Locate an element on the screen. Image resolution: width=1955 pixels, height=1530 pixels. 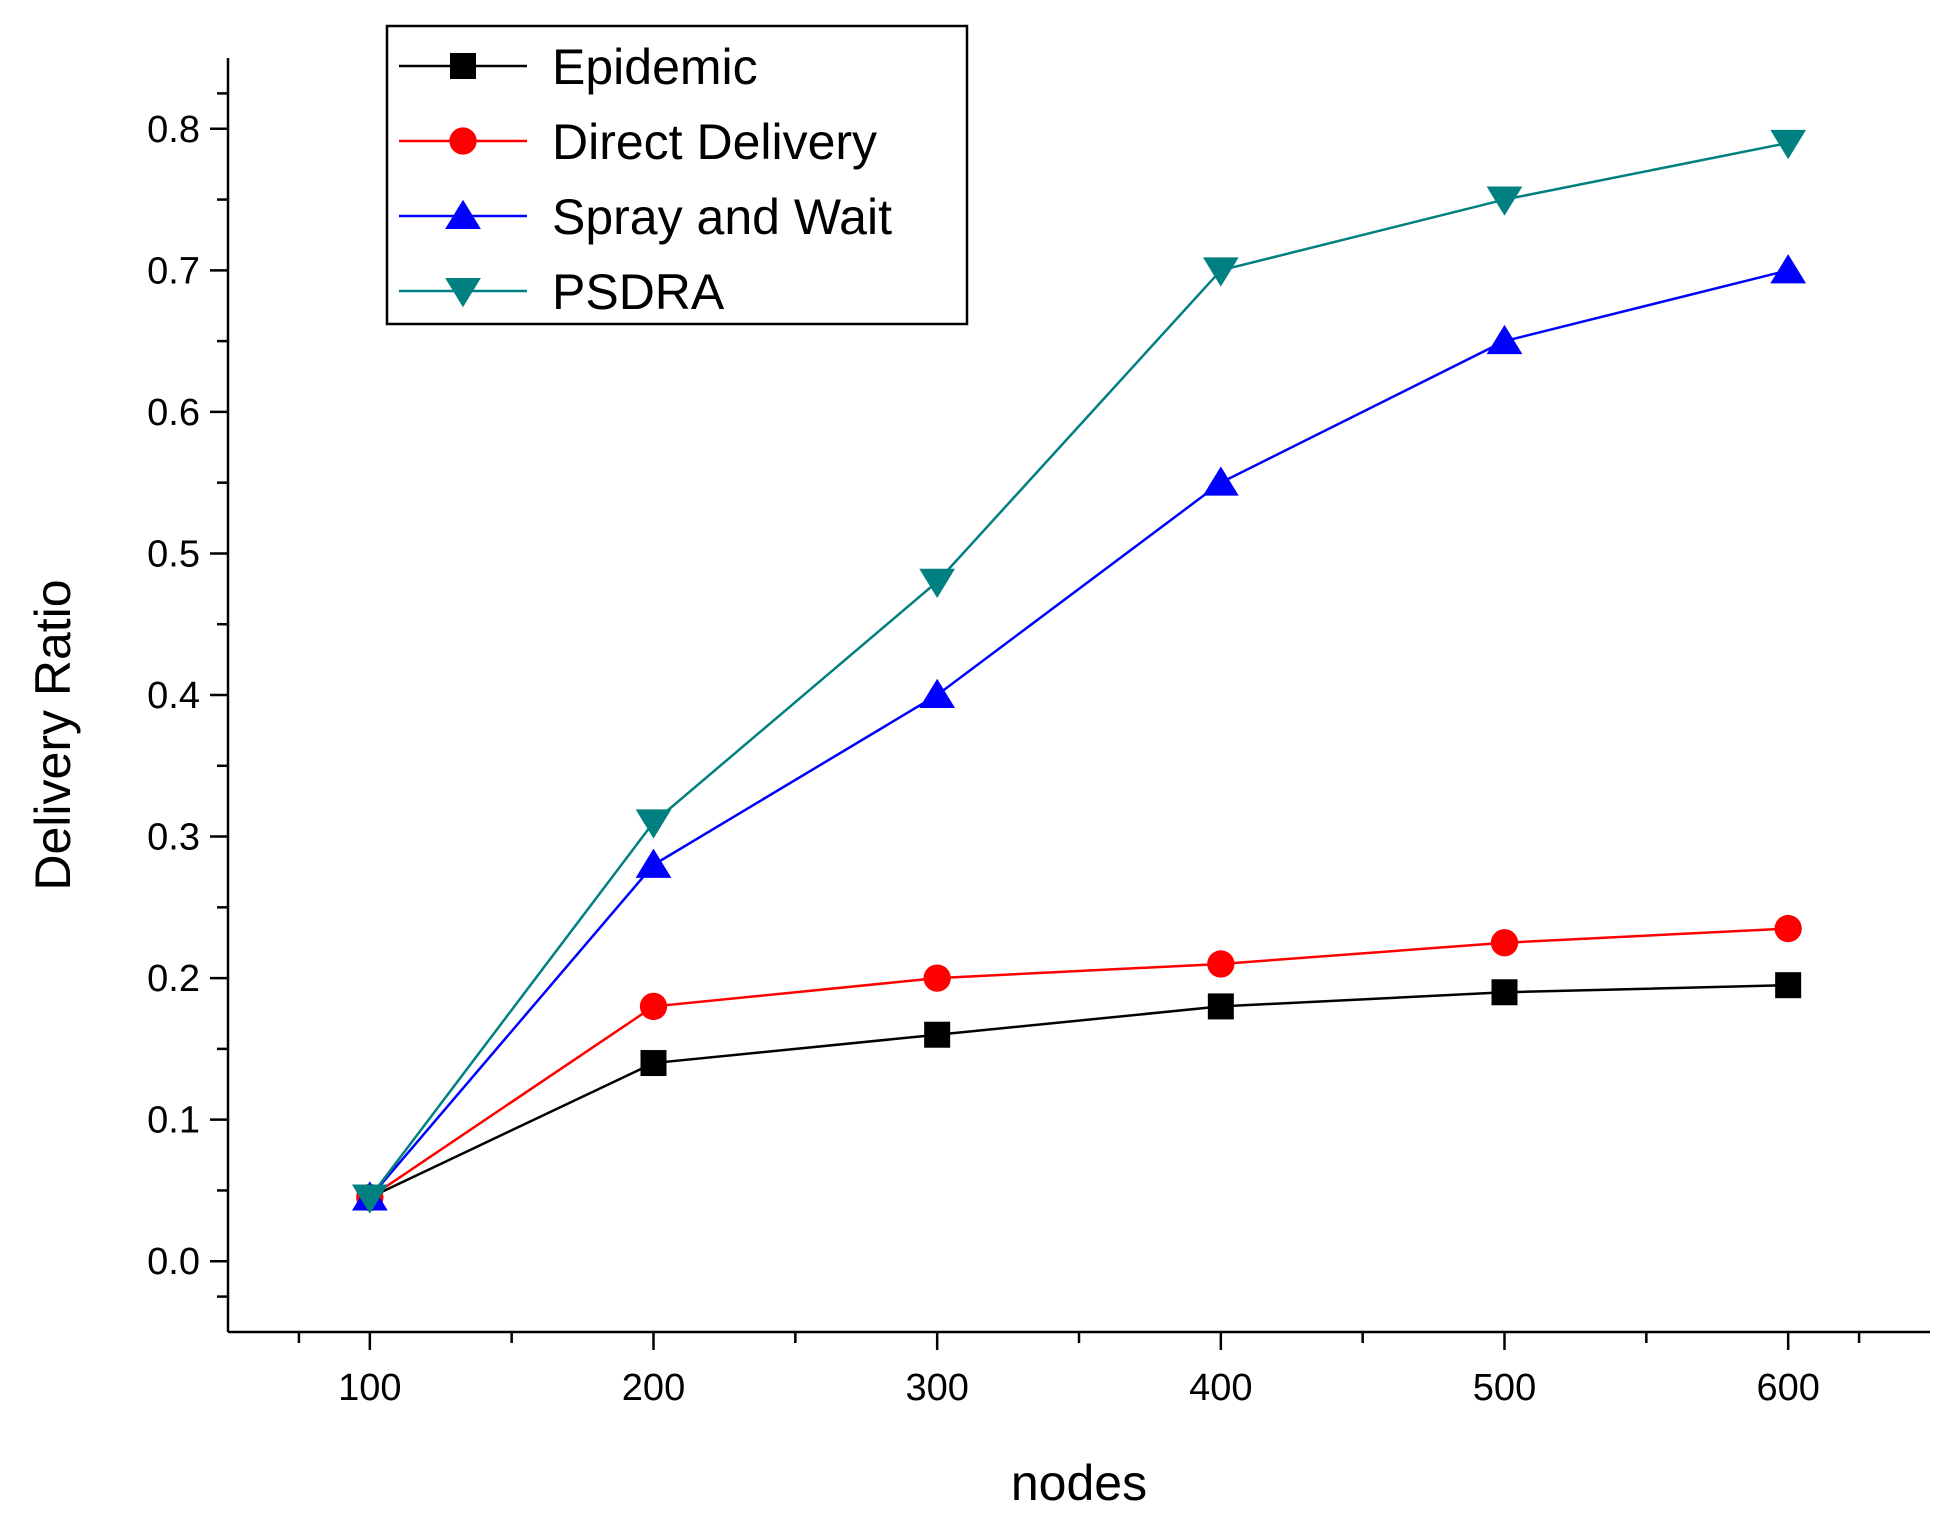
y-axis-ticks: 0.0 0.1 0.2 0.3 0.4 0.5 0.6 0.7 0.8 is located at coordinates (187, 695).